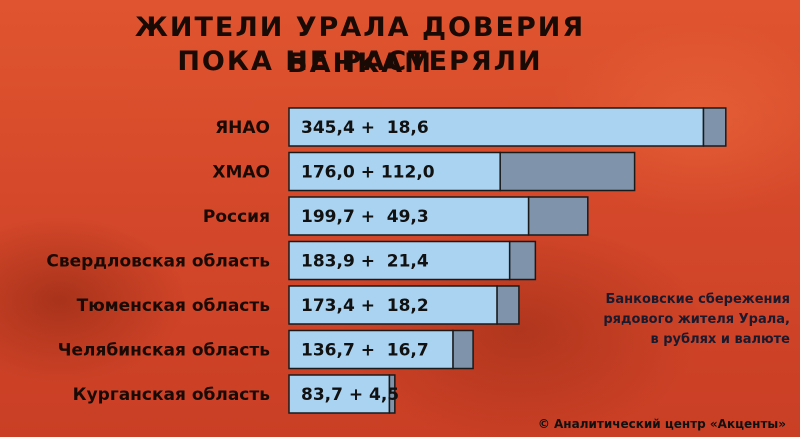  What do you see at coordinates (697, 299) in the screenshot?
I see `legend-line-1: Банковские сбережения` at bounding box center [697, 299].